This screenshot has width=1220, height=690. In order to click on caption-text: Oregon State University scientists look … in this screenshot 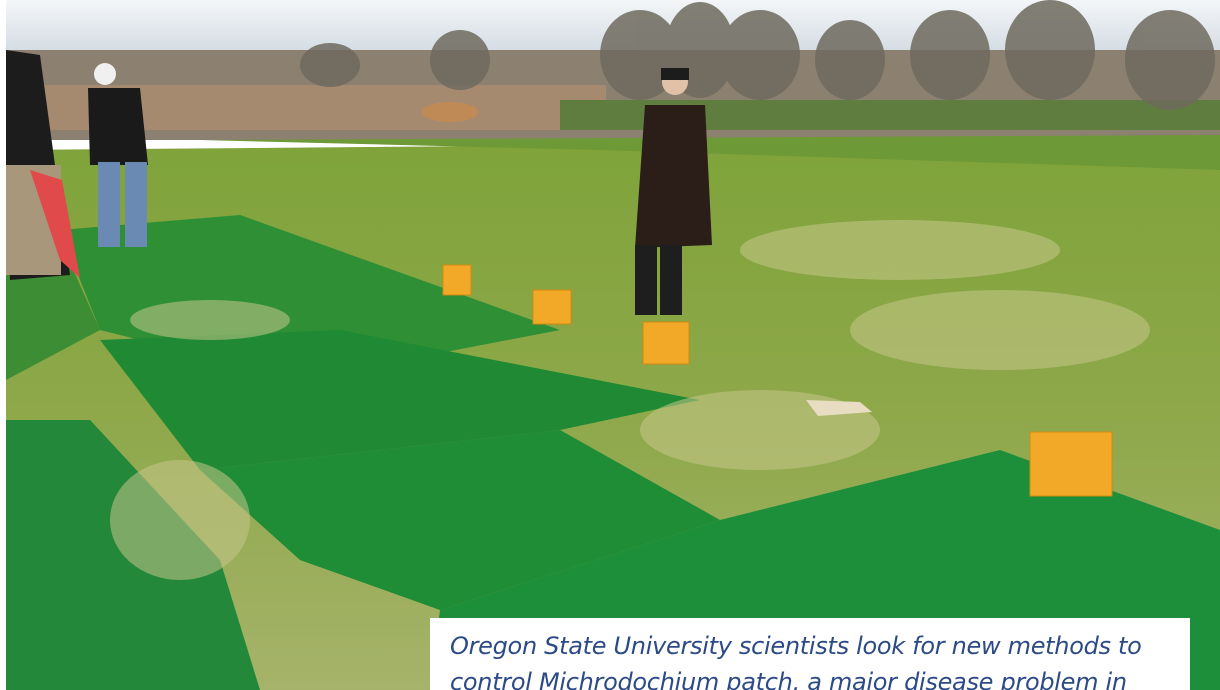, I will do `click(796, 661)`.